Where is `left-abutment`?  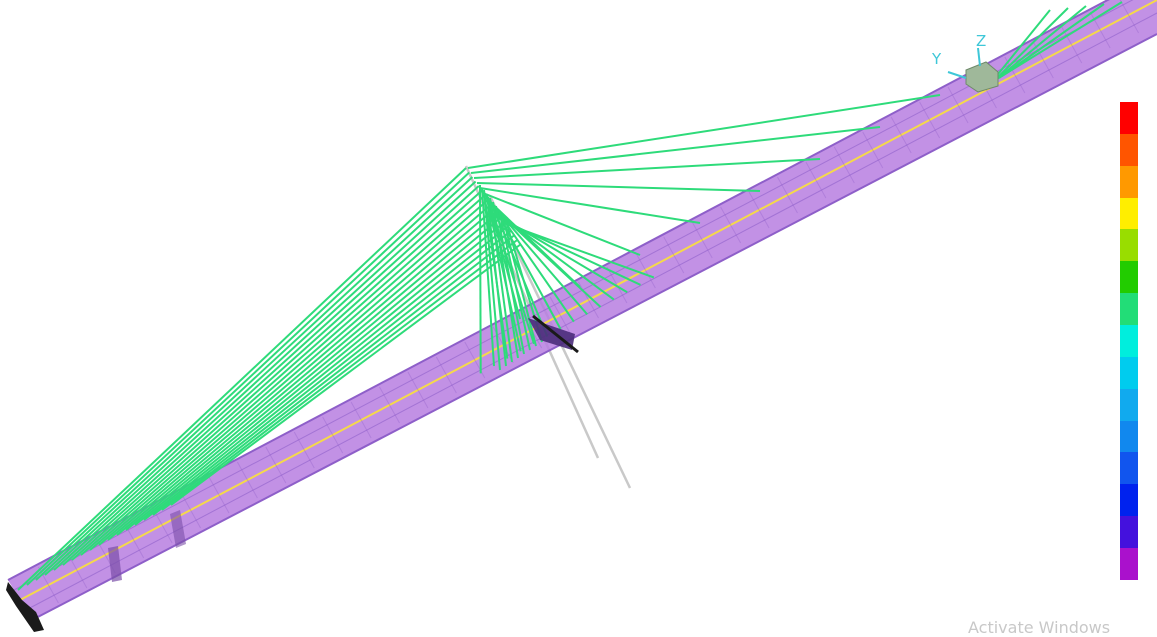 left-abutment is located at coordinates (25, 607).